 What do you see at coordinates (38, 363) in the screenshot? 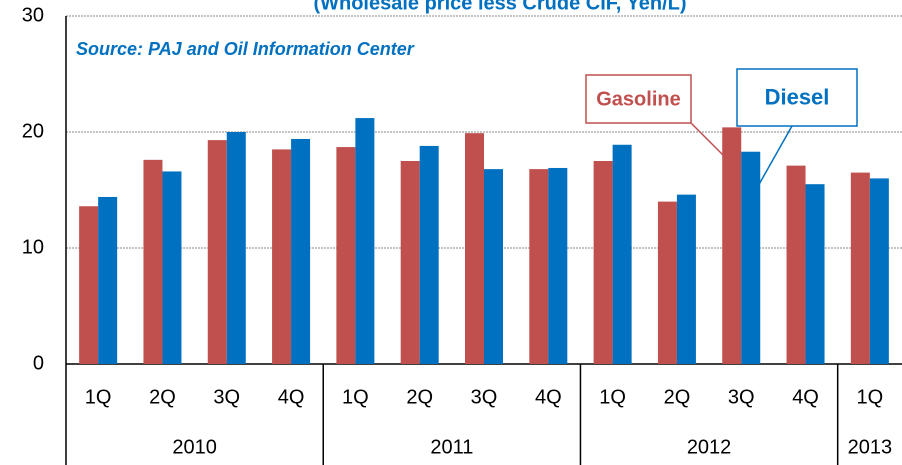
I see `y-tick-label: 0` at bounding box center [38, 363].